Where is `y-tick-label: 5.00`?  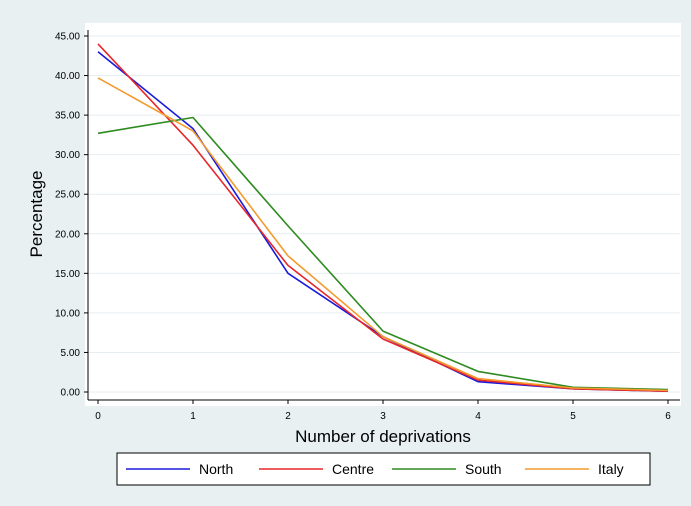
y-tick-label: 5.00 is located at coordinates (71, 353).